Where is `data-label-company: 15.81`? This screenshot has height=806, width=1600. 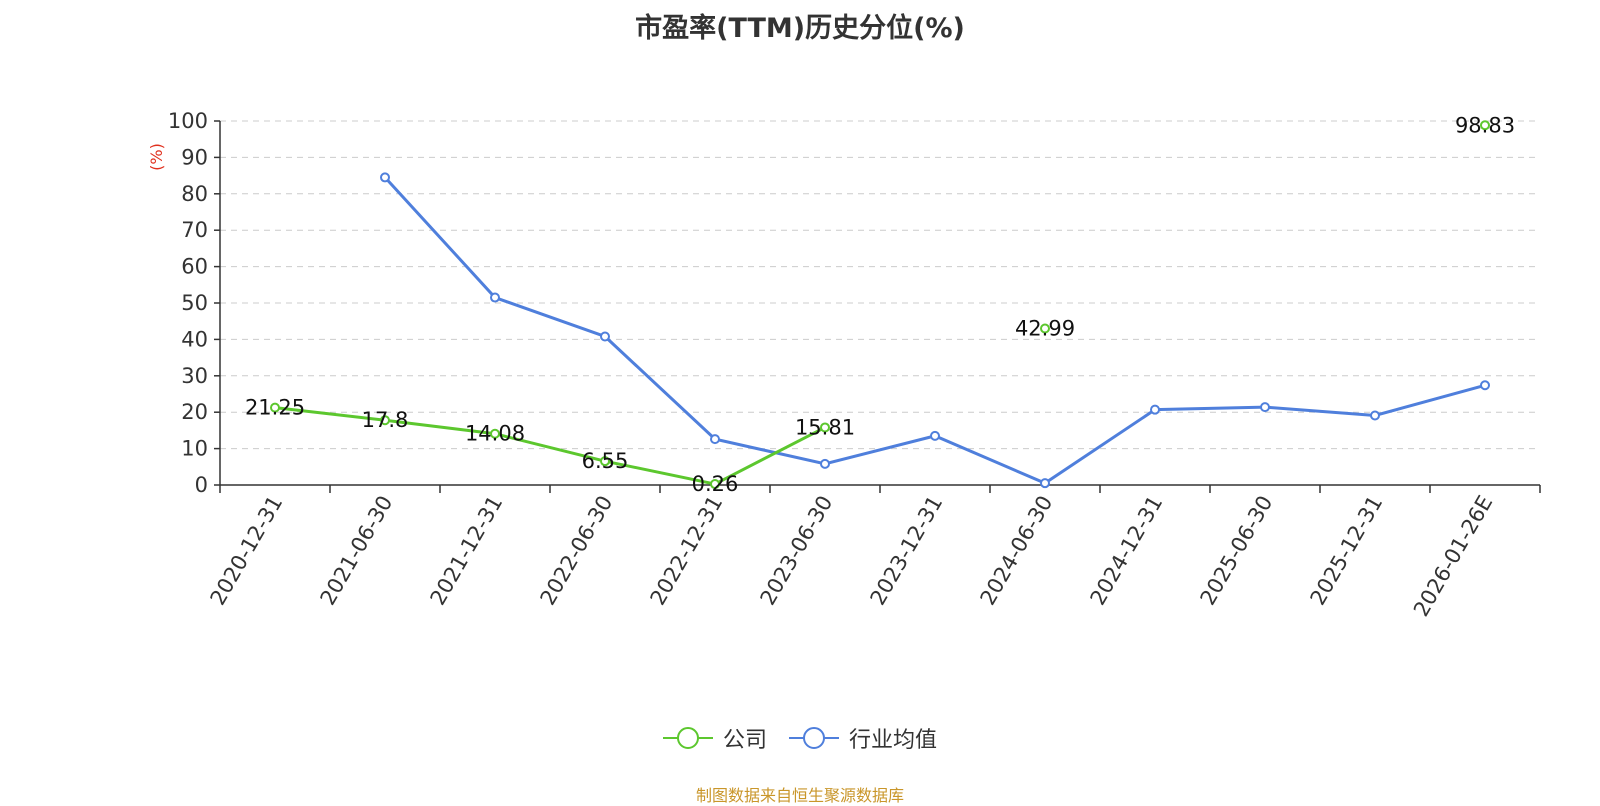 data-label-company: 15.81 is located at coordinates (825, 427).